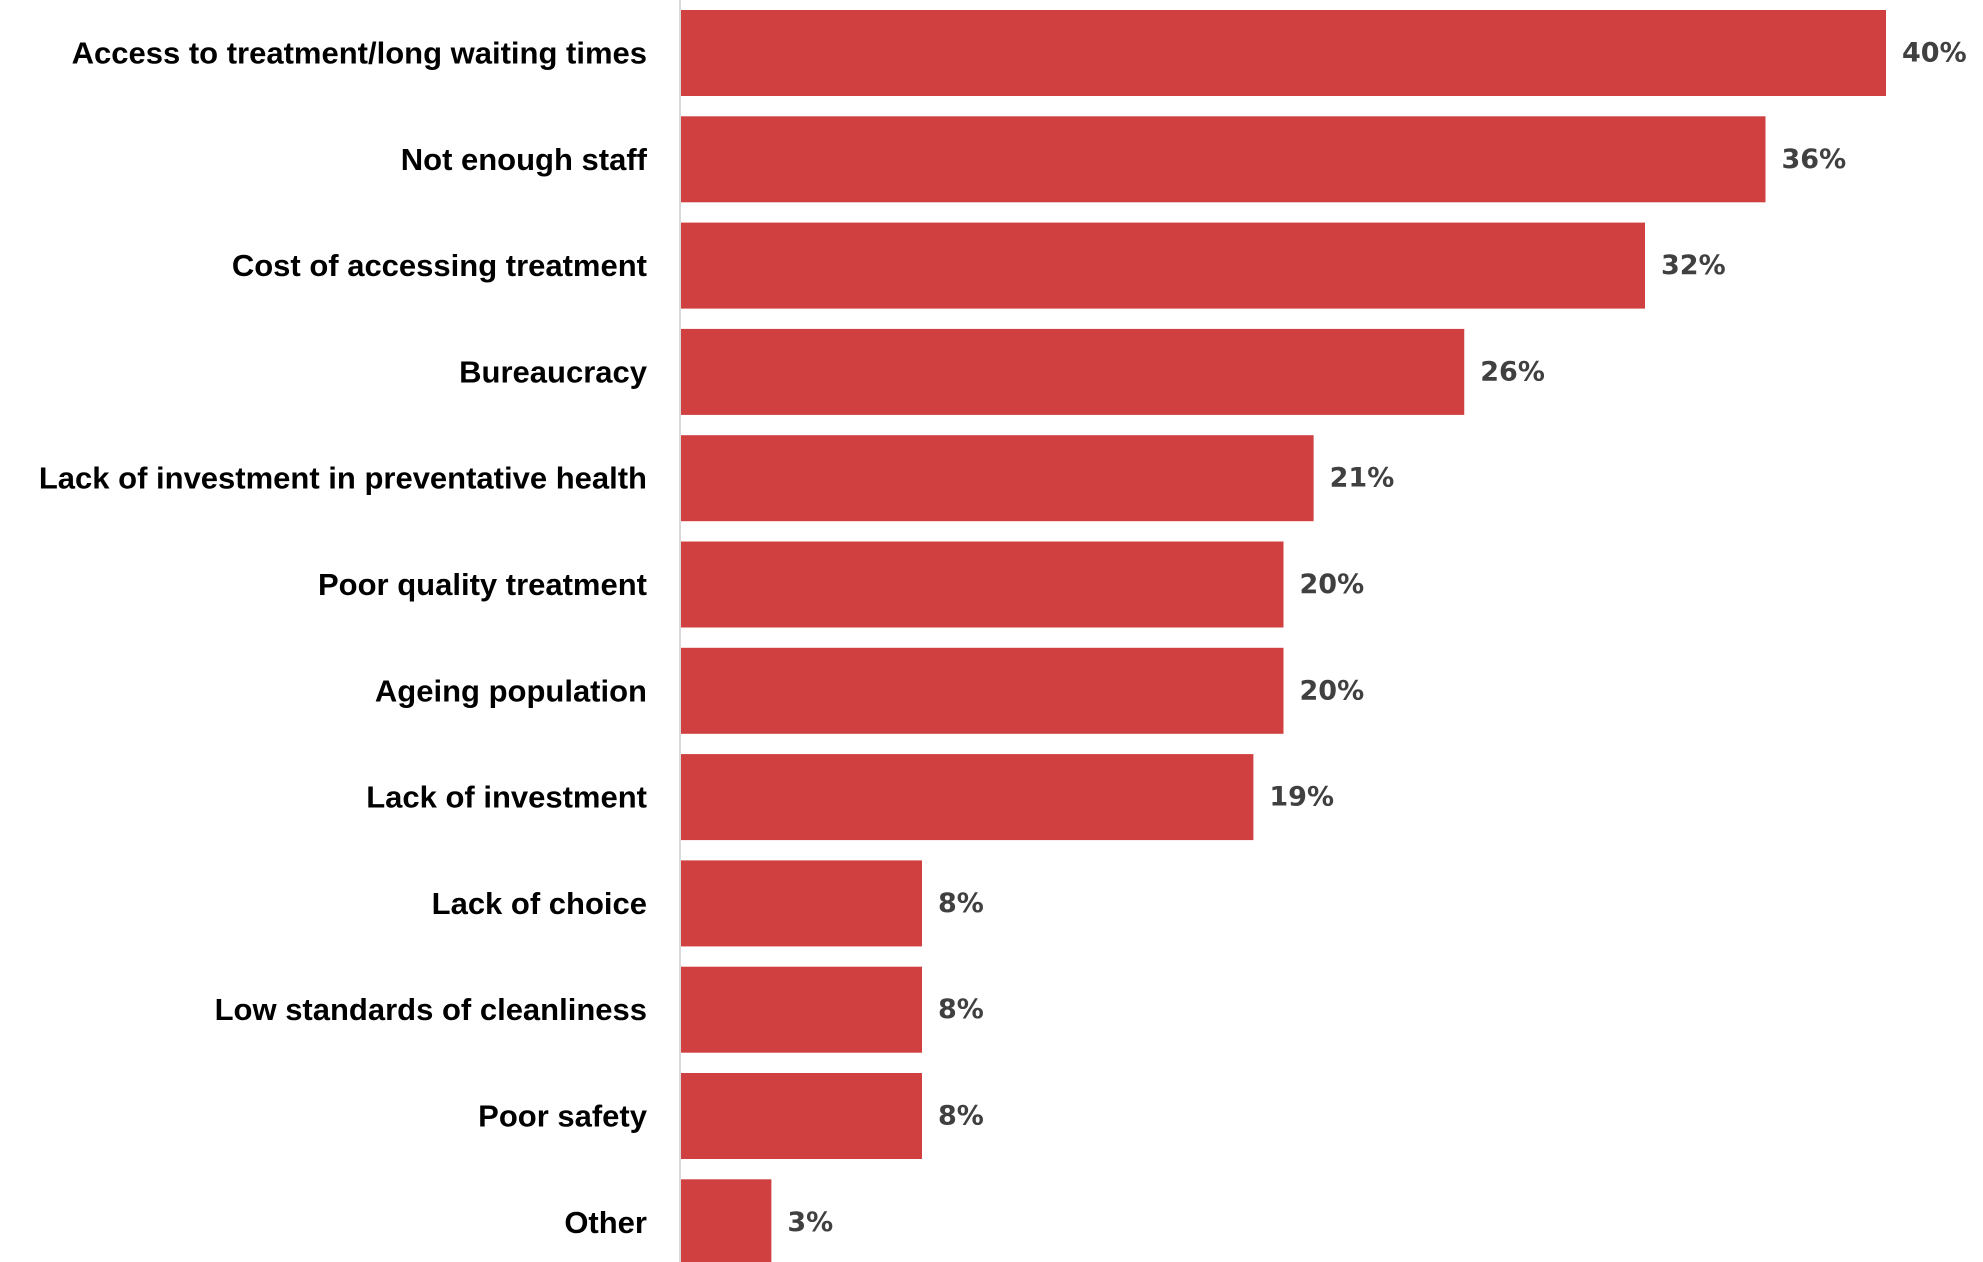  Describe the element at coordinates (563, 1116) in the screenshot. I see `category-label: Poor safety` at that location.